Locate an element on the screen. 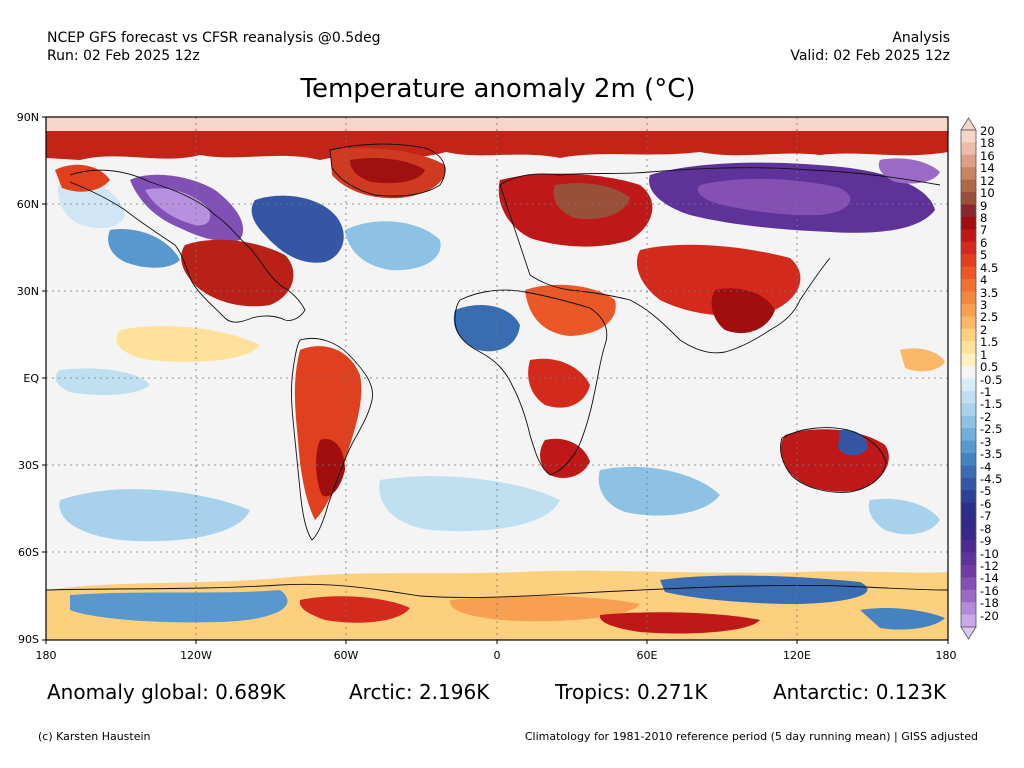 This screenshot has width=1024, height=768. lon-label-60w: 60W is located at coordinates (346, 655).